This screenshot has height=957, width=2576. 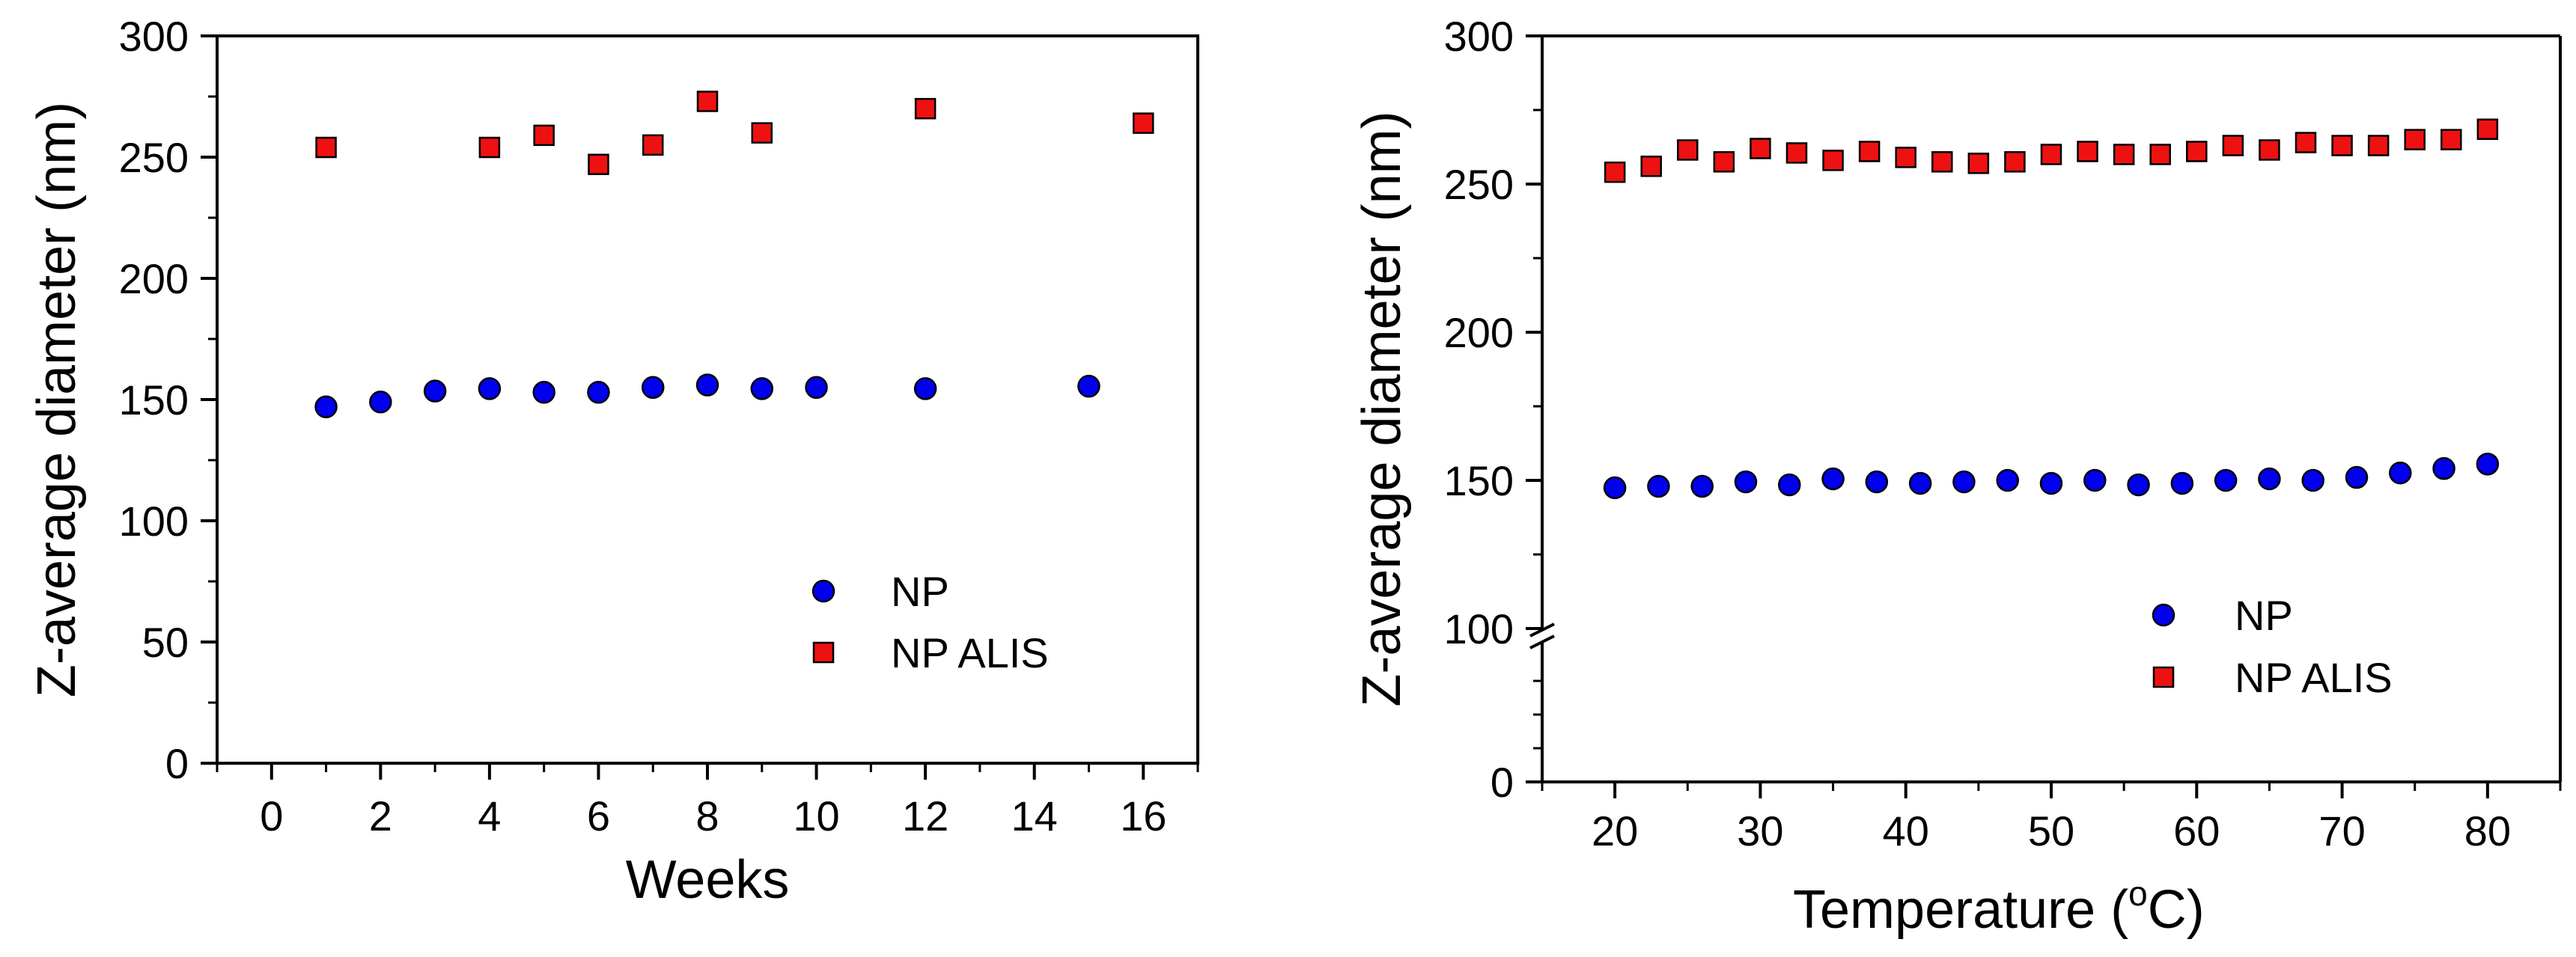 I want to click on x-tick-label: 12, so click(x=925, y=816).